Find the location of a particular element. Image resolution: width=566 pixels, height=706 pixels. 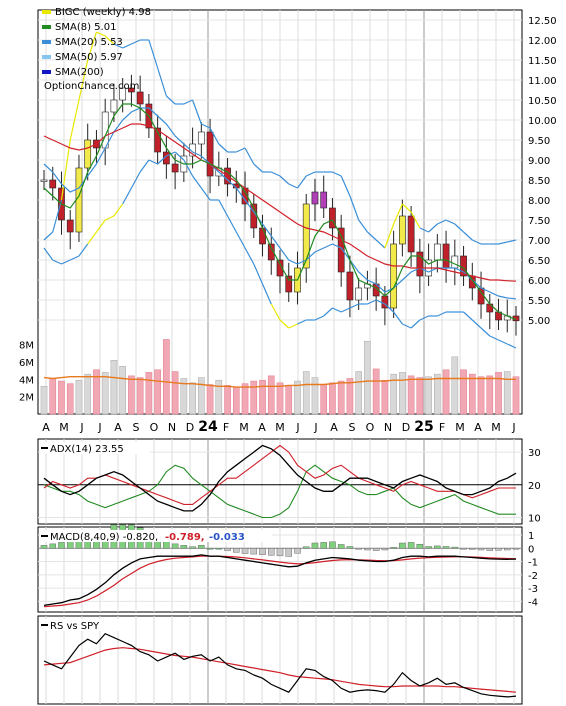

macd-signal-value: -0.789, is located at coordinates (185, 537).